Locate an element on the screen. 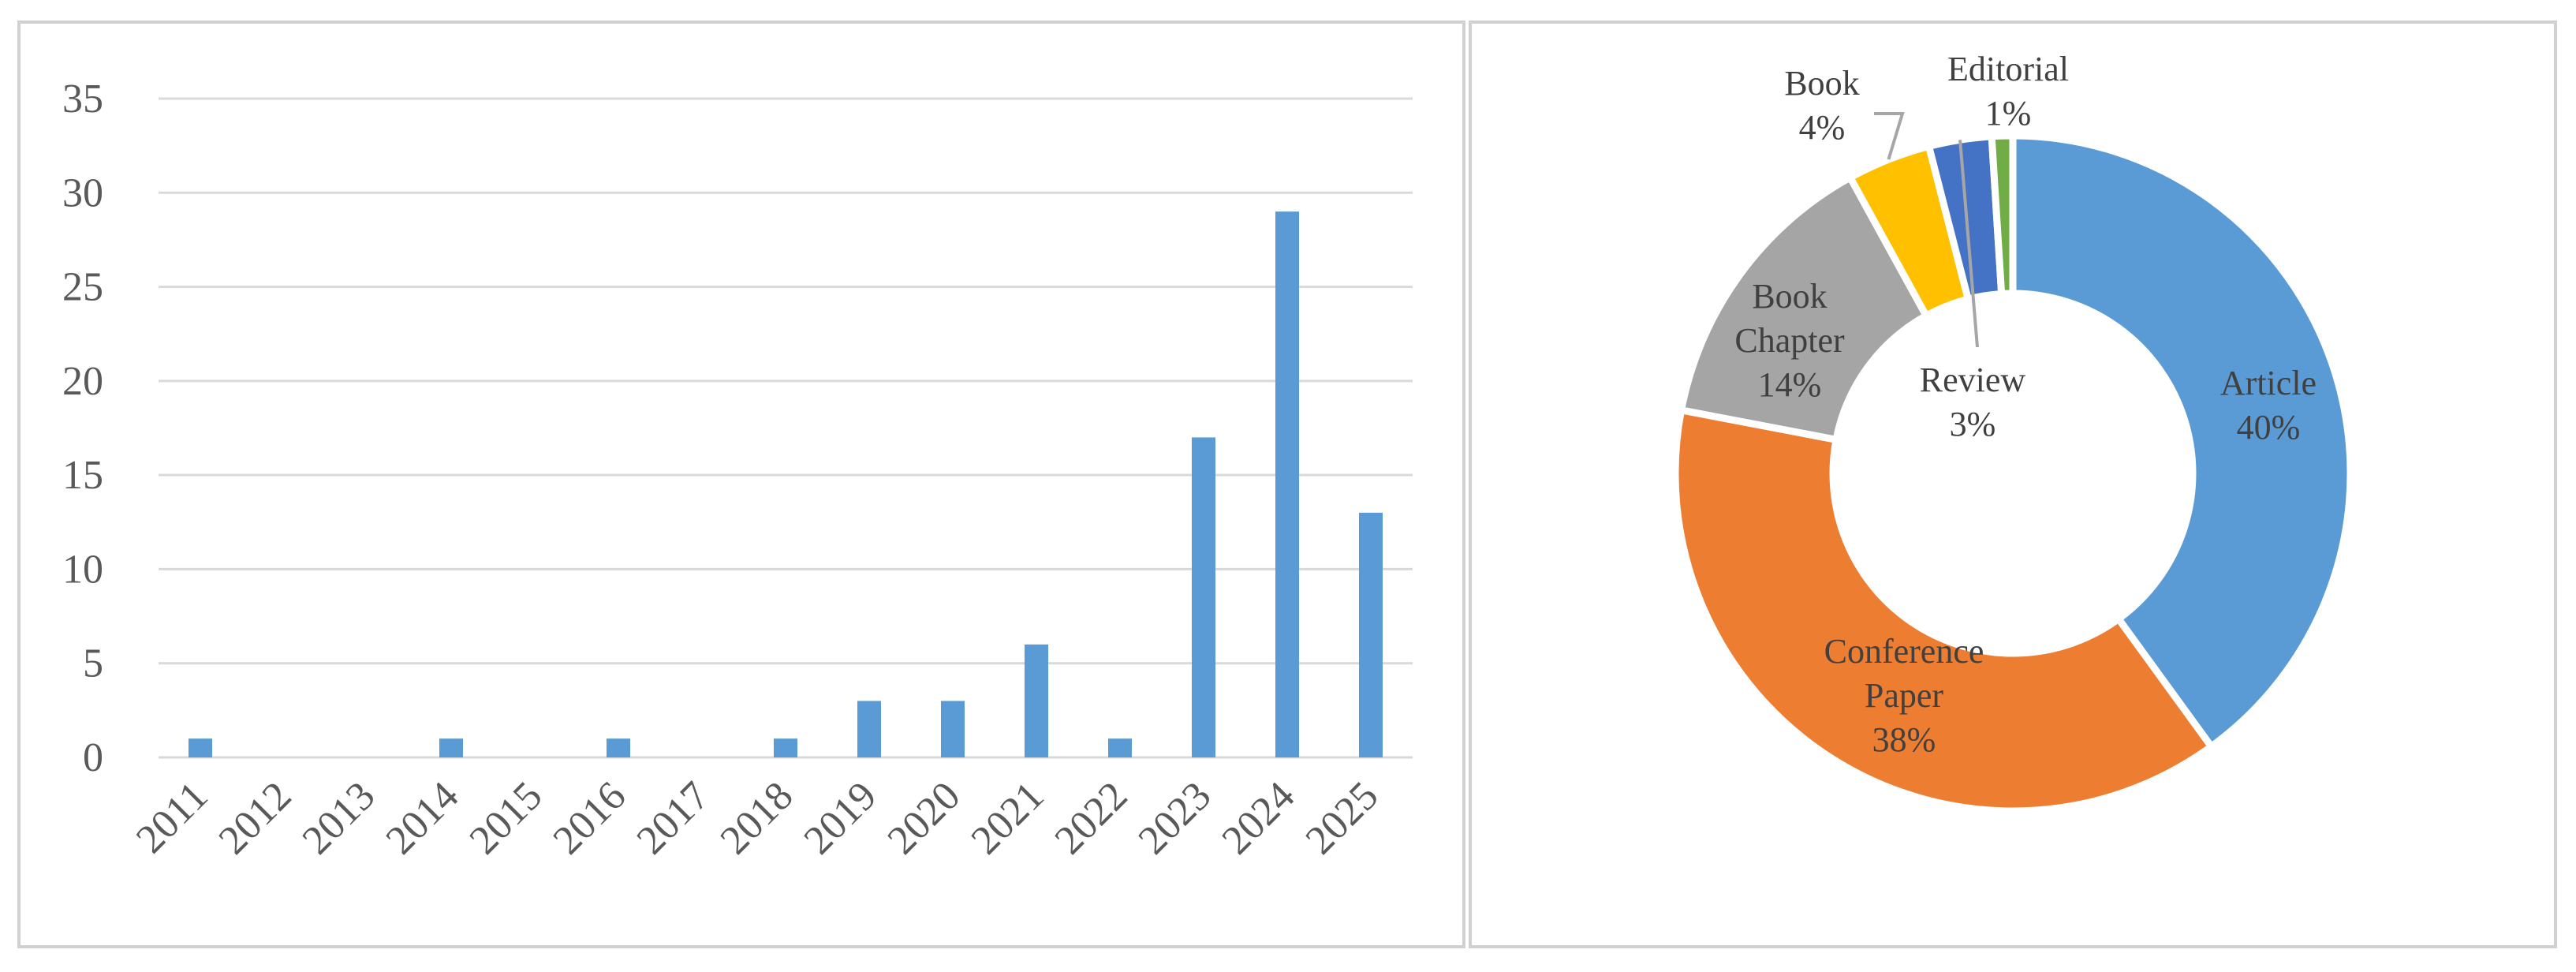  bar-2021 is located at coordinates (1036, 700).